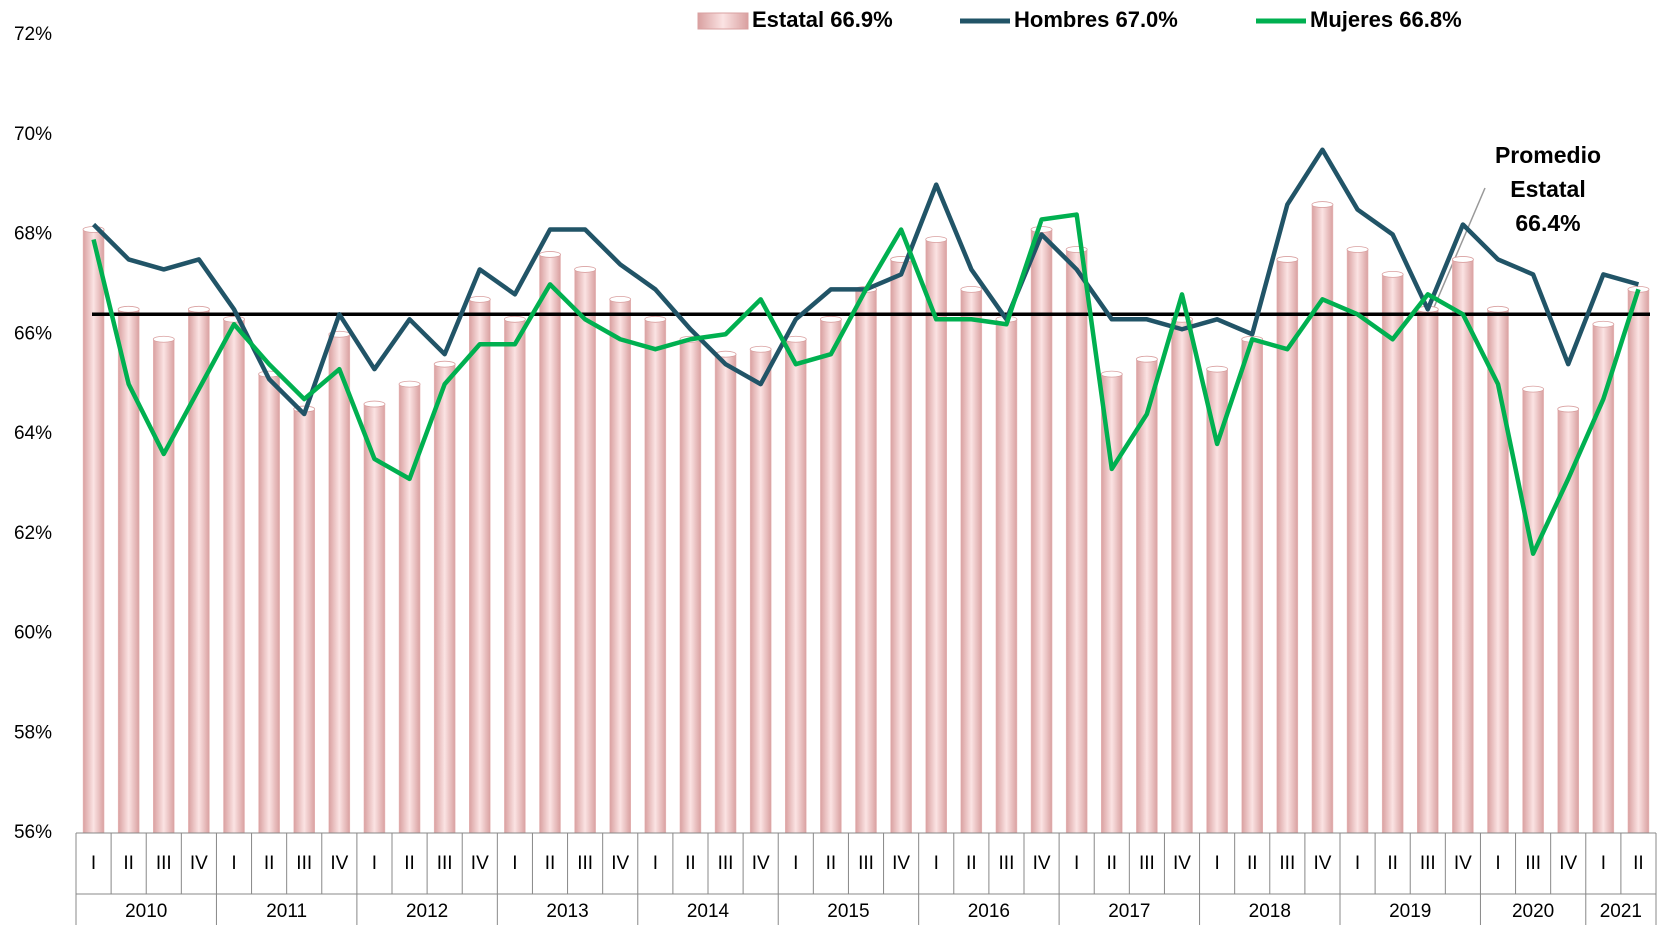 The width and height of the screenshot is (1662, 925). What do you see at coordinates (822, 19) in the screenshot?
I see `legend-label: Estatal 66.9%` at bounding box center [822, 19].